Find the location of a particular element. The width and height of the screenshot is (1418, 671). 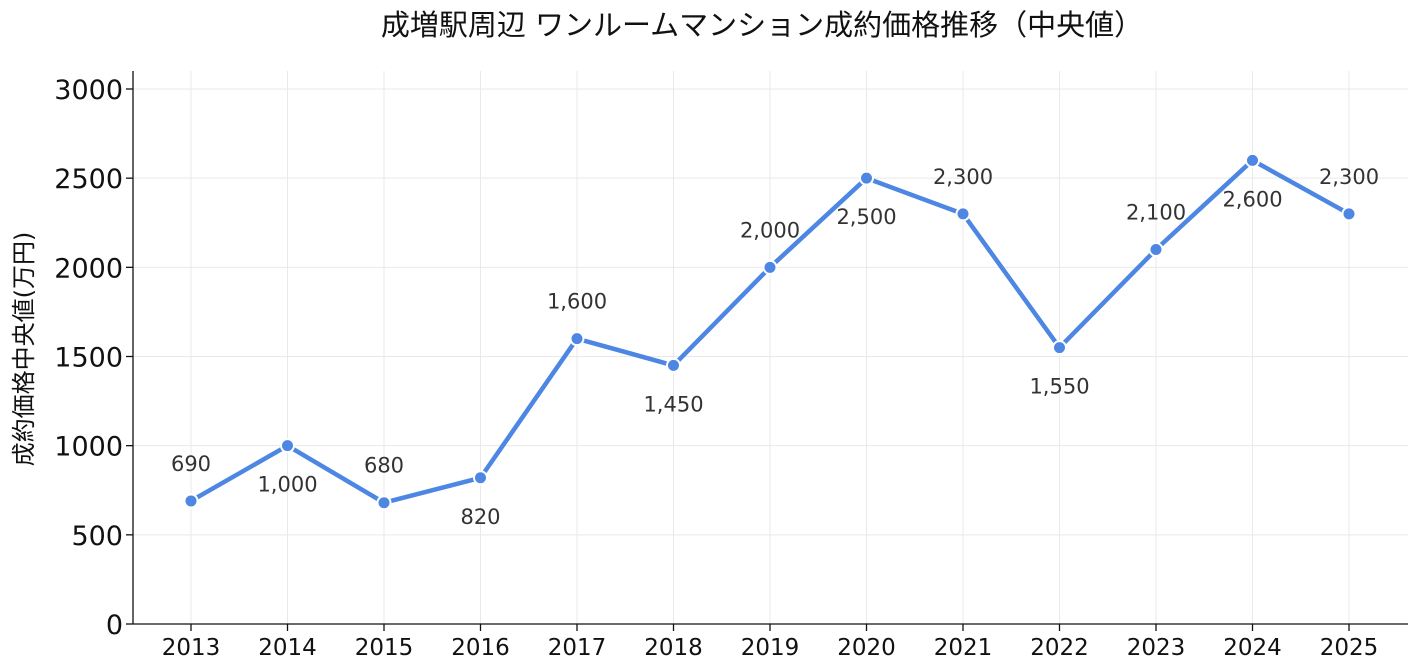

y-tick-label: 2000 is located at coordinates (88, 268).